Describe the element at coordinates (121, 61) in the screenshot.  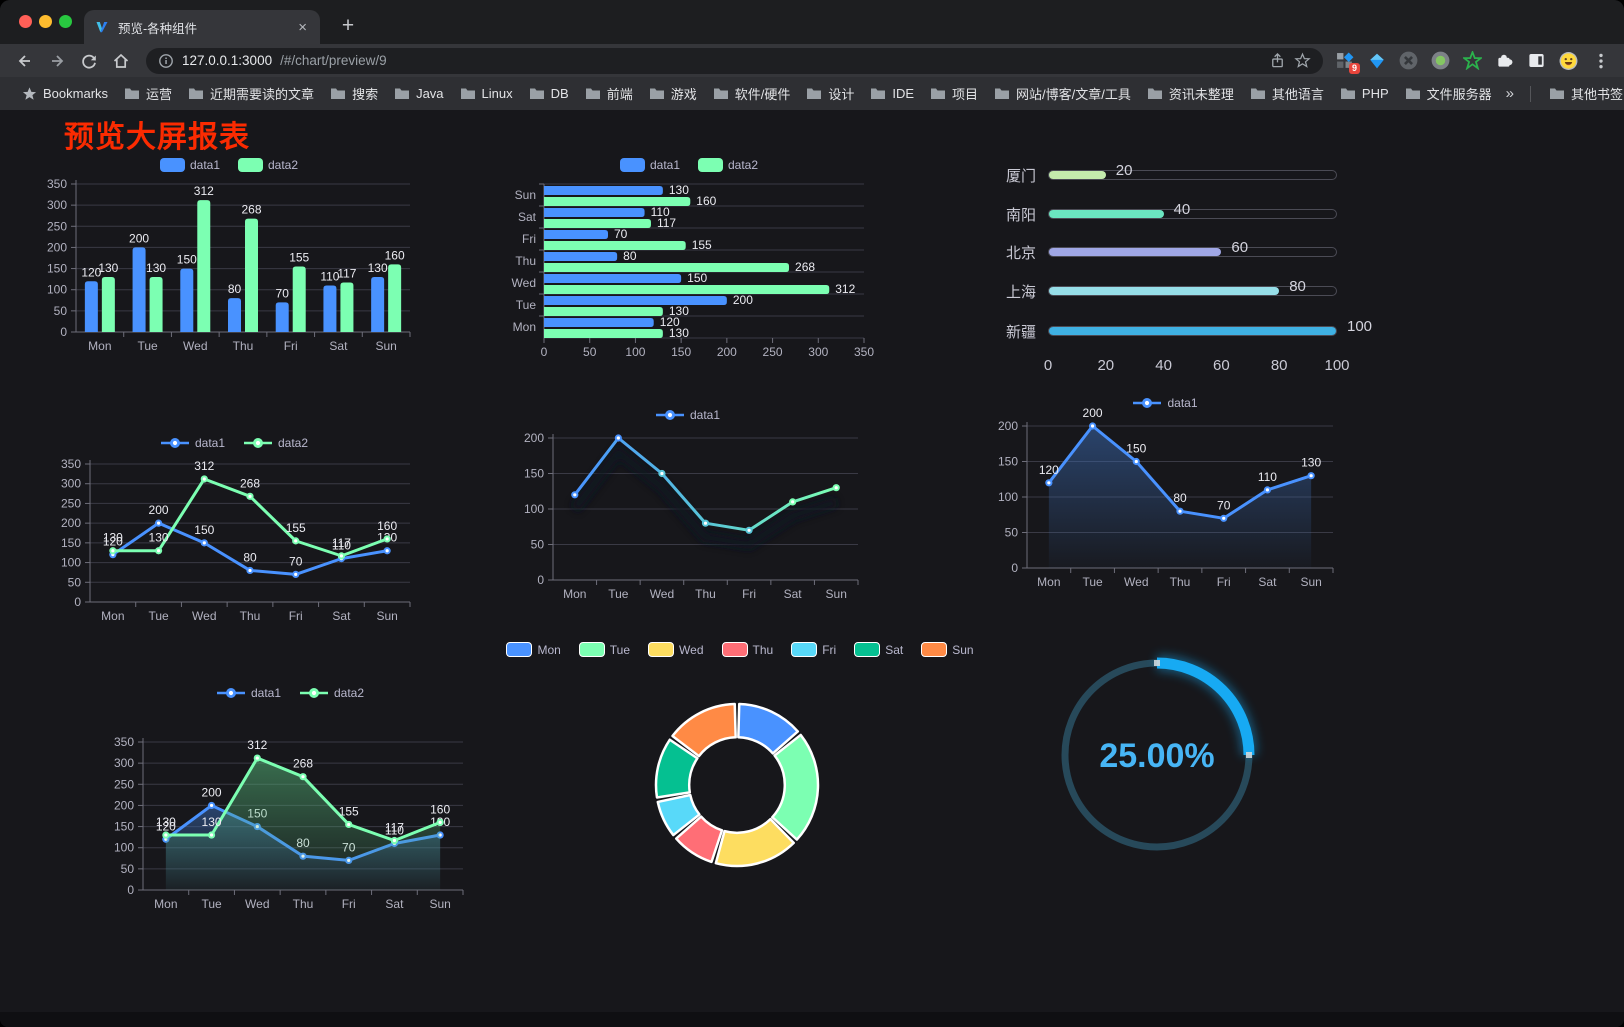
I see `home-button` at that location.